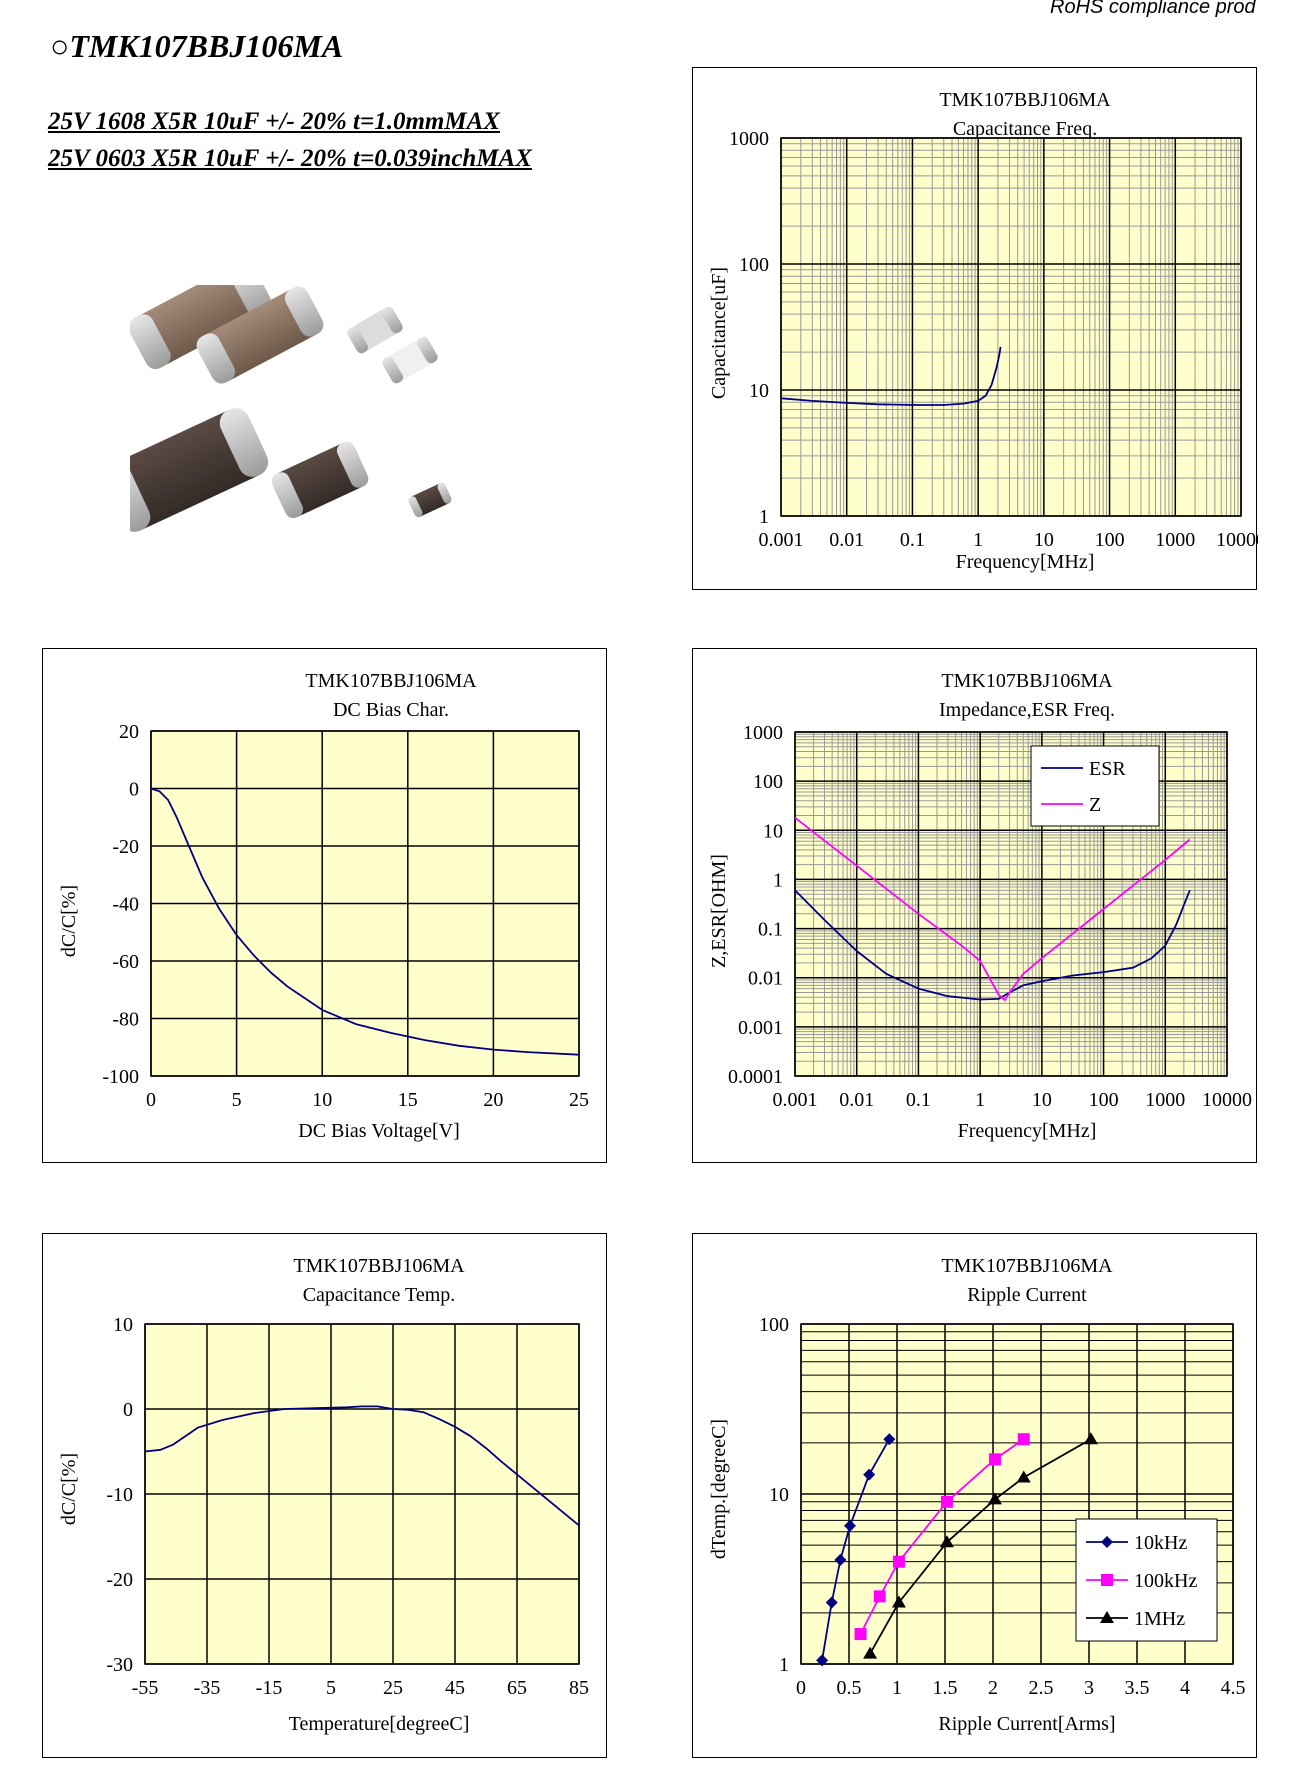  What do you see at coordinates (379, 1724) in the screenshot?
I see `x-axis-label: Temperature[degreeC]` at bounding box center [379, 1724].